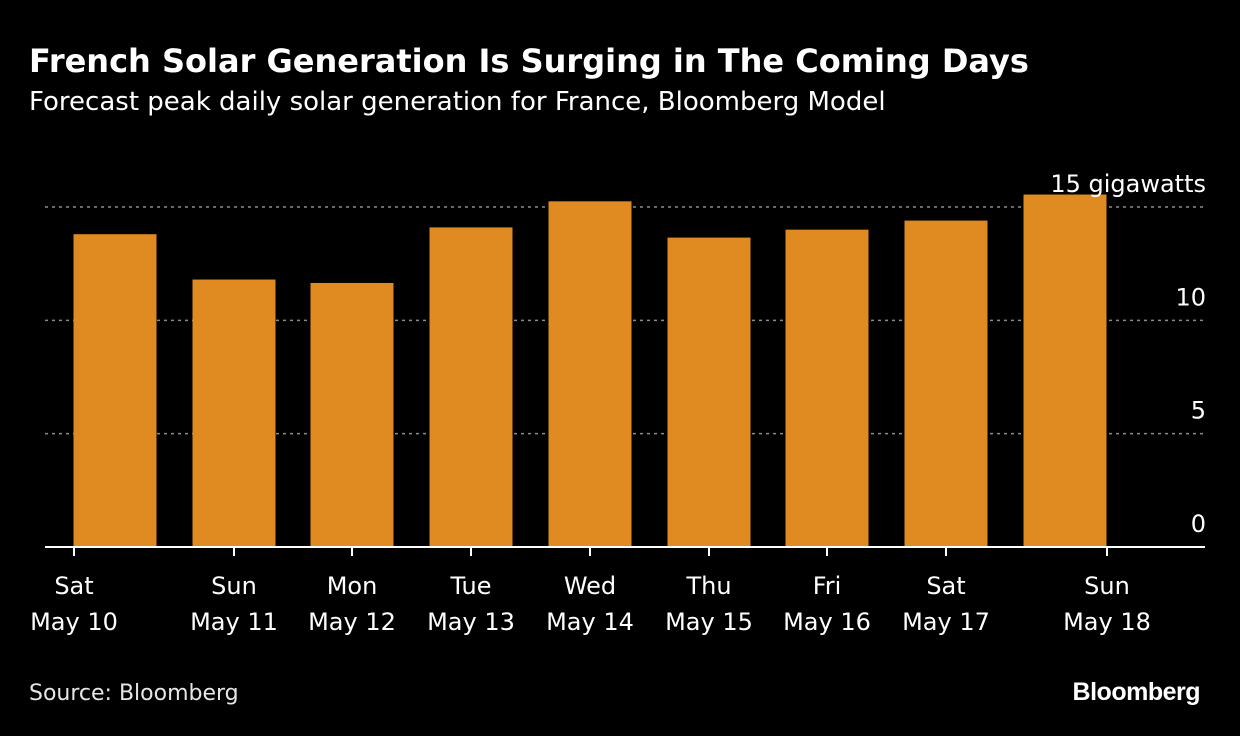 This screenshot has width=1240, height=736. I want to click on source-note: Source: Bloomberg, so click(134, 693).